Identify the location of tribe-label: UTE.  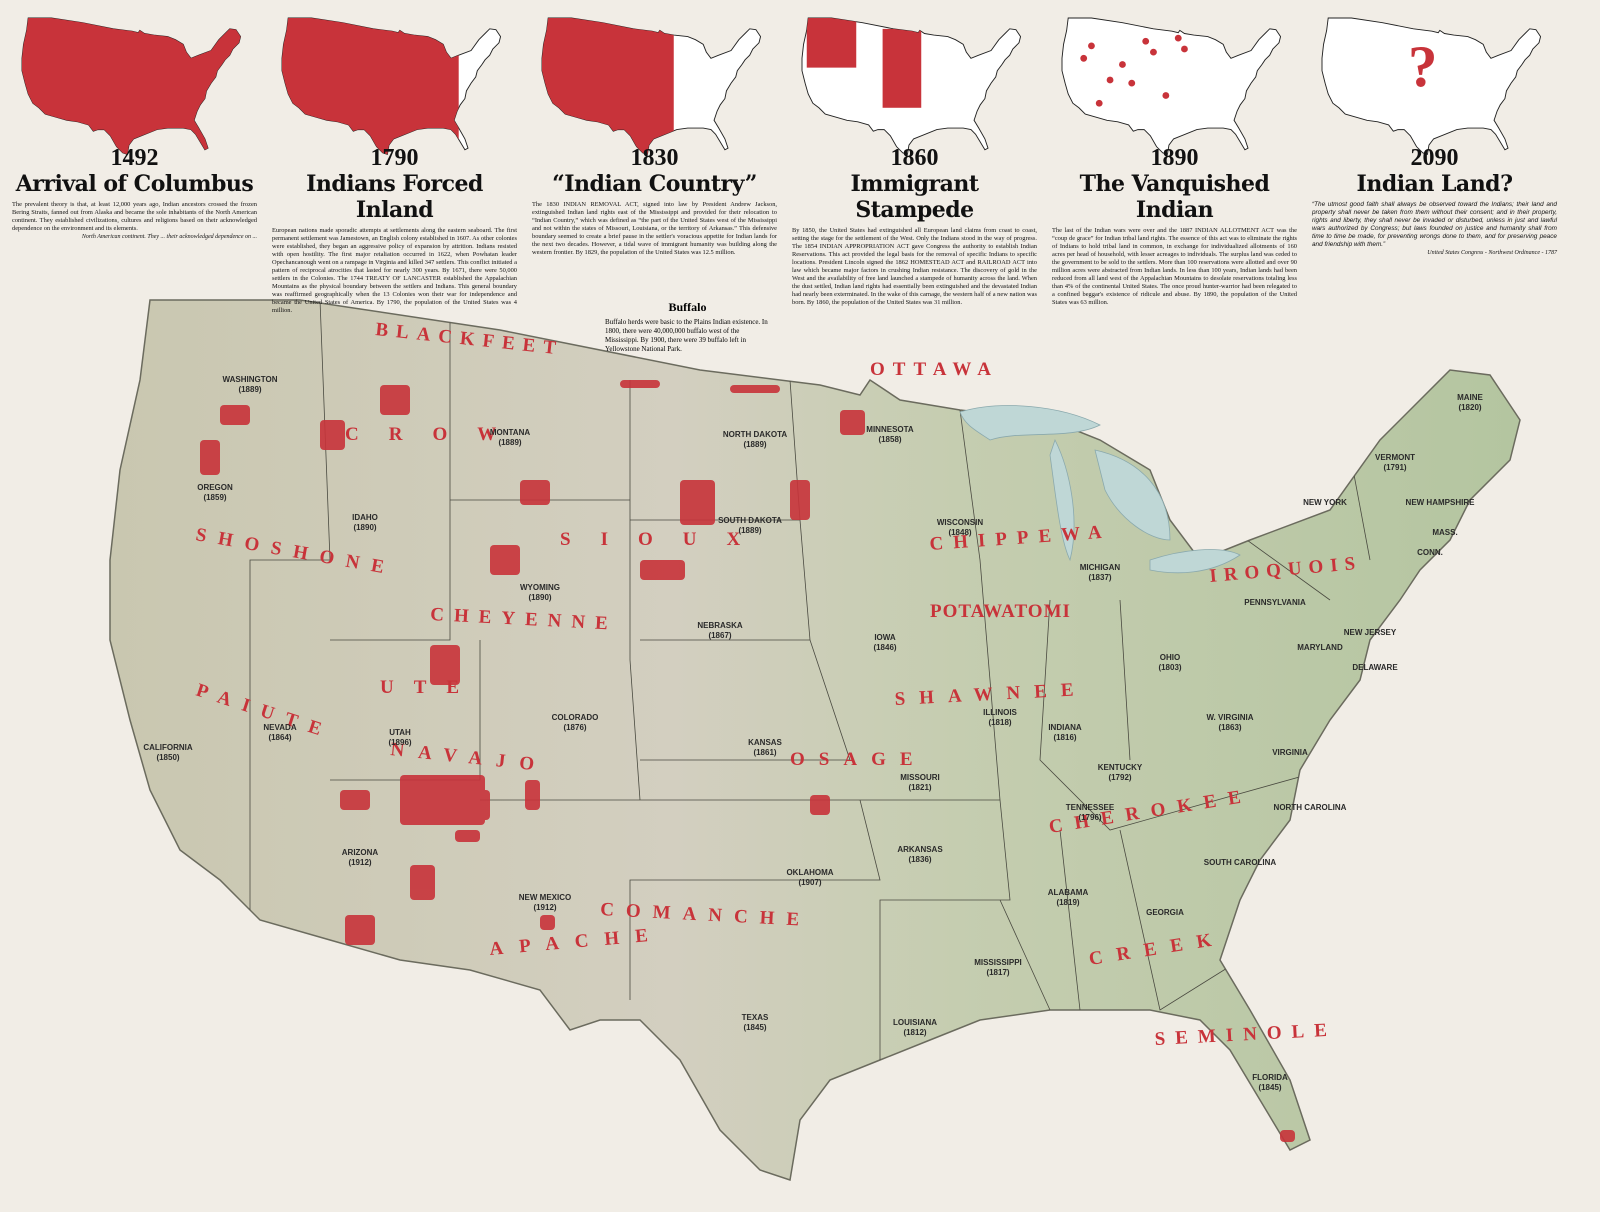
(429, 687).